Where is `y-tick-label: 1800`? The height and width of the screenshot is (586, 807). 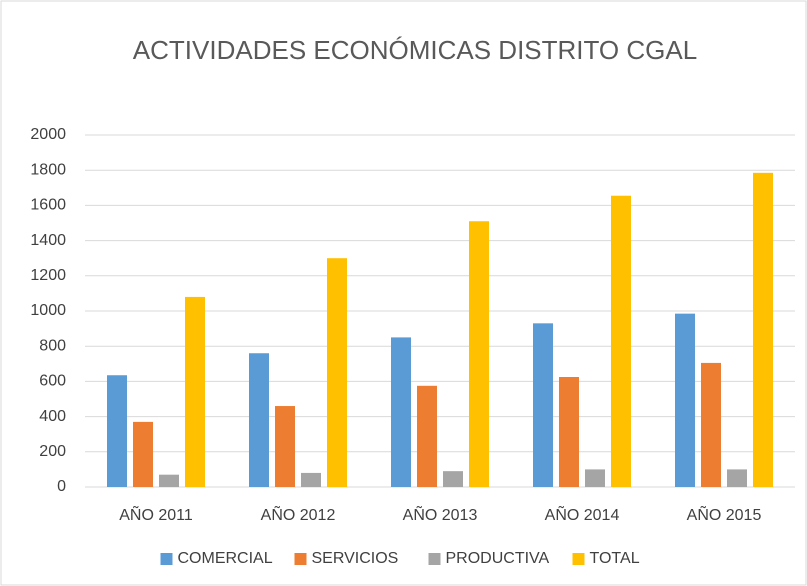 y-tick-label: 1800 is located at coordinates (48, 169).